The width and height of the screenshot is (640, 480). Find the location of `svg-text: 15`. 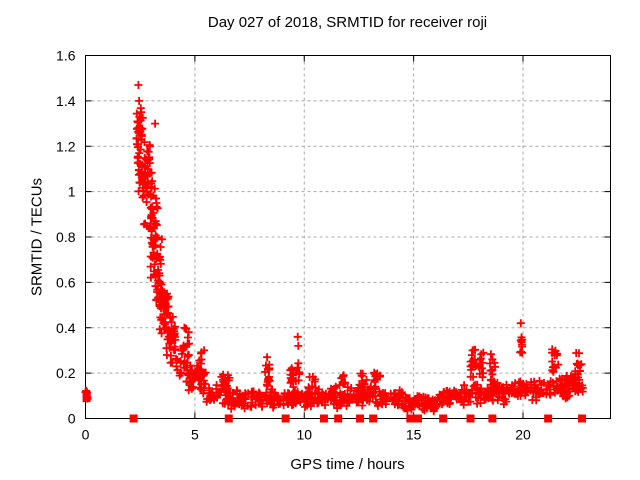

svg-text: 15 is located at coordinates (414, 435).